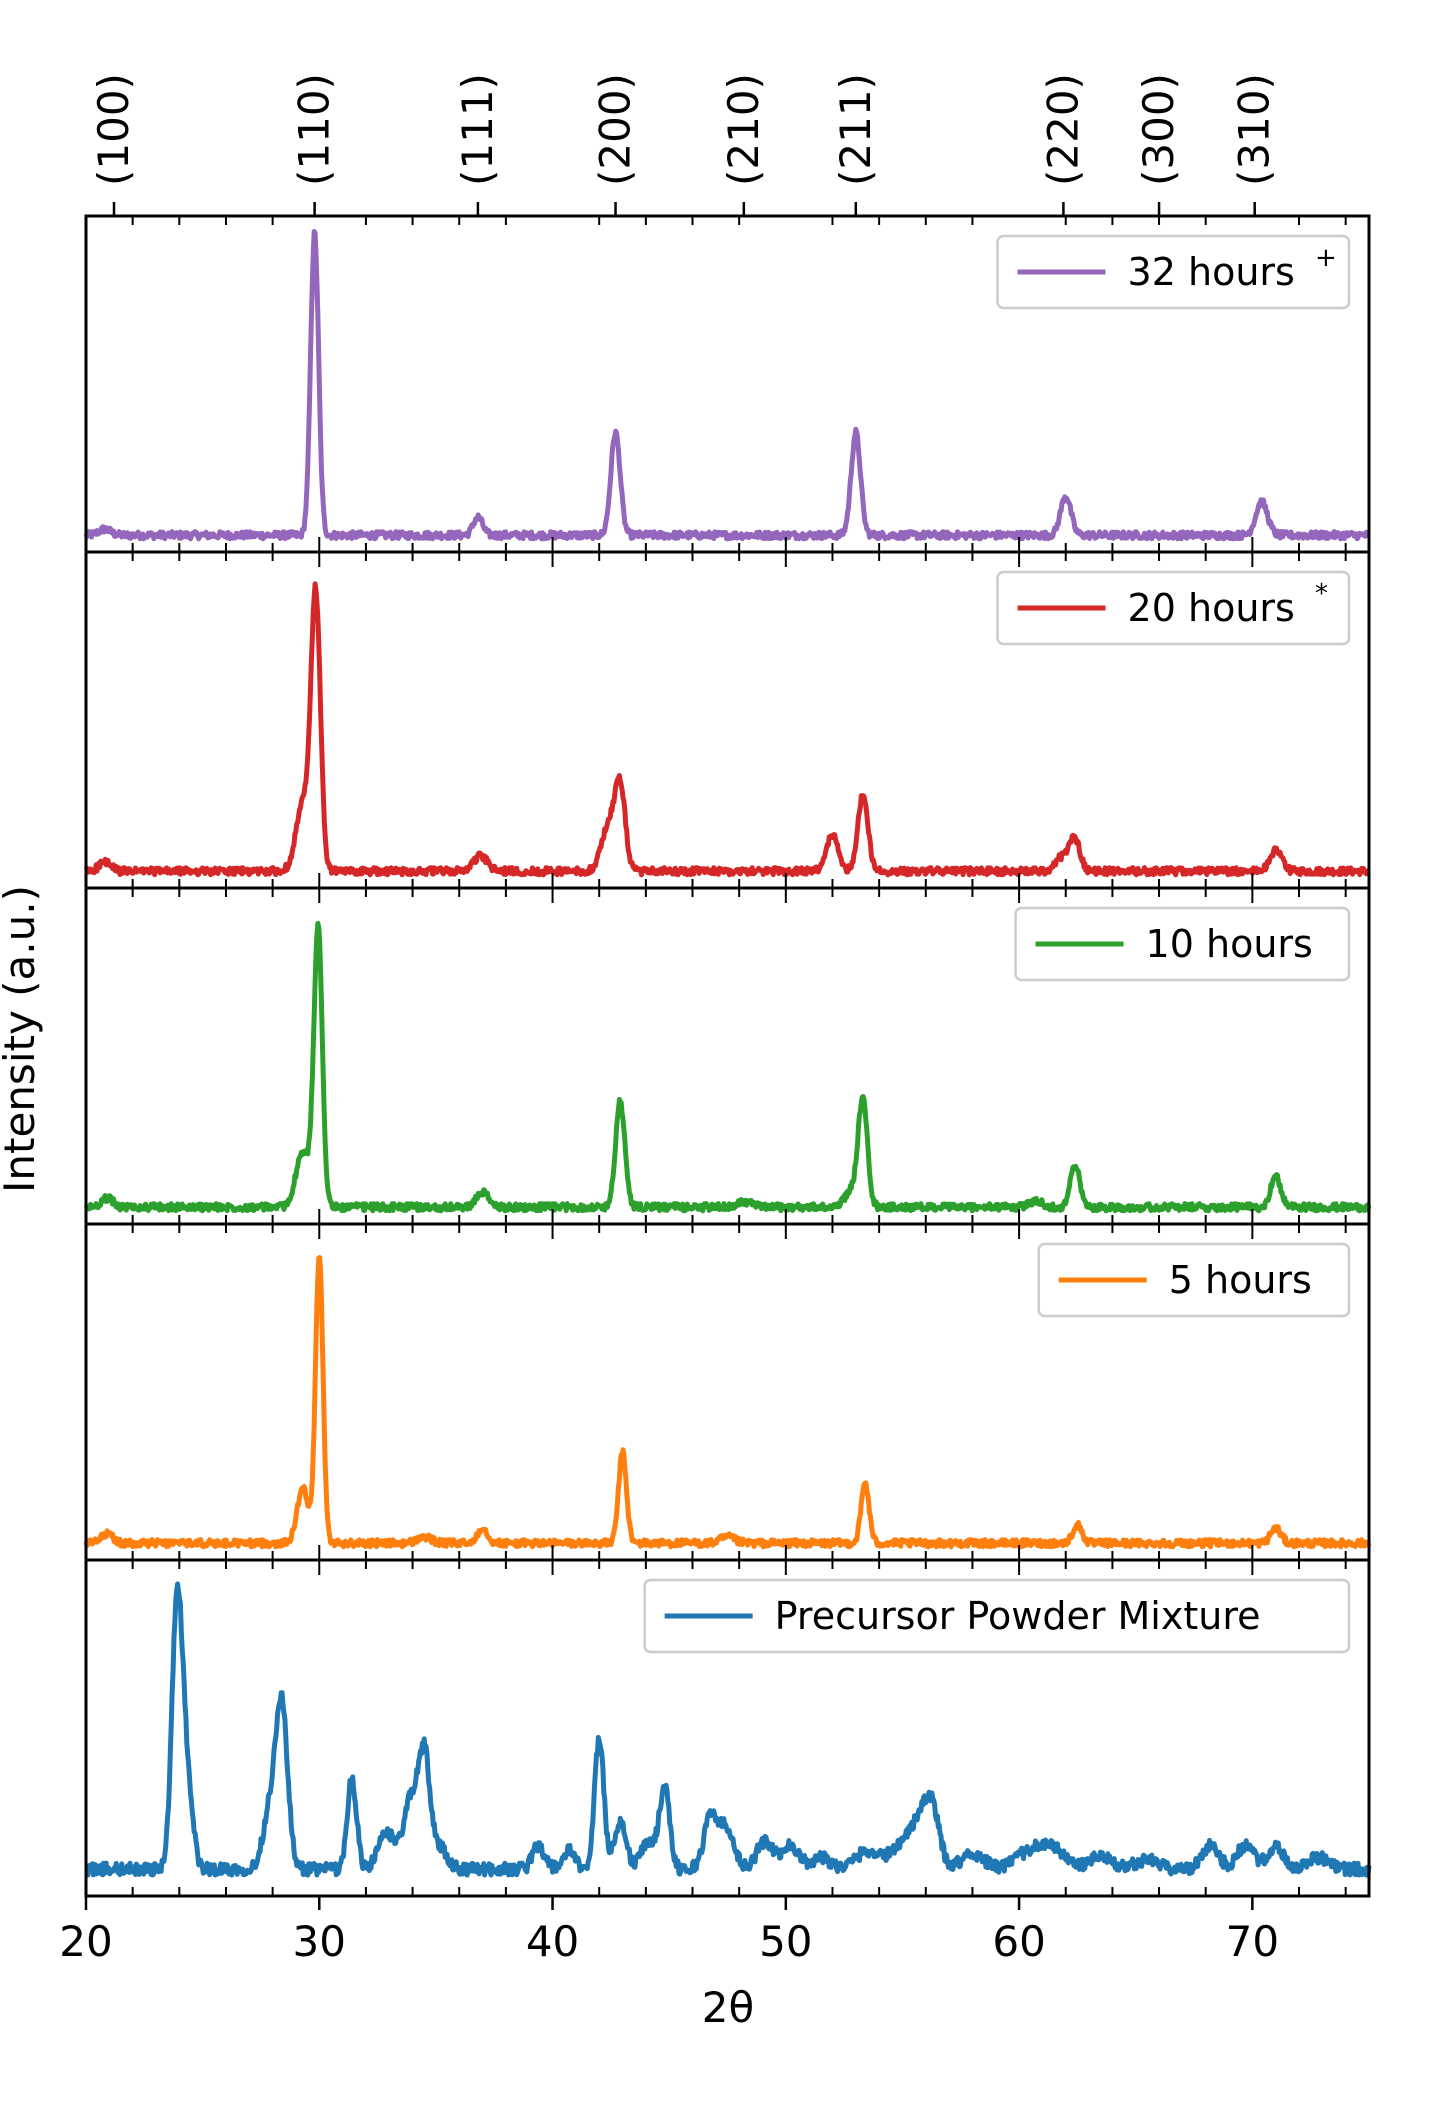 Image resolution: width=1440 pixels, height=2105 pixels. Describe the element at coordinates (1018, 1941) in the screenshot. I see `x-tick-label: 60` at that location.